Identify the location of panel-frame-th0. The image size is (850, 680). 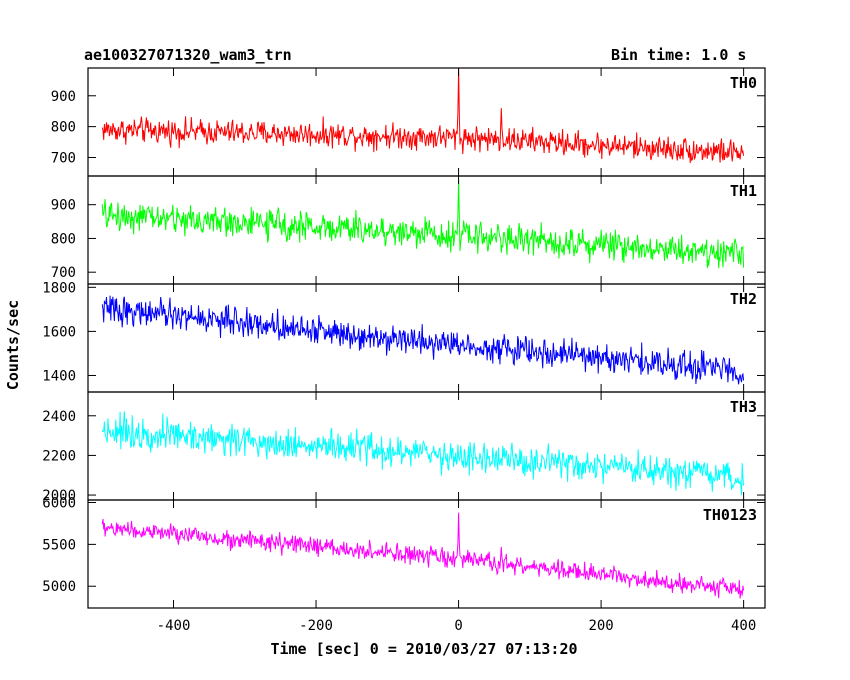
(426, 122).